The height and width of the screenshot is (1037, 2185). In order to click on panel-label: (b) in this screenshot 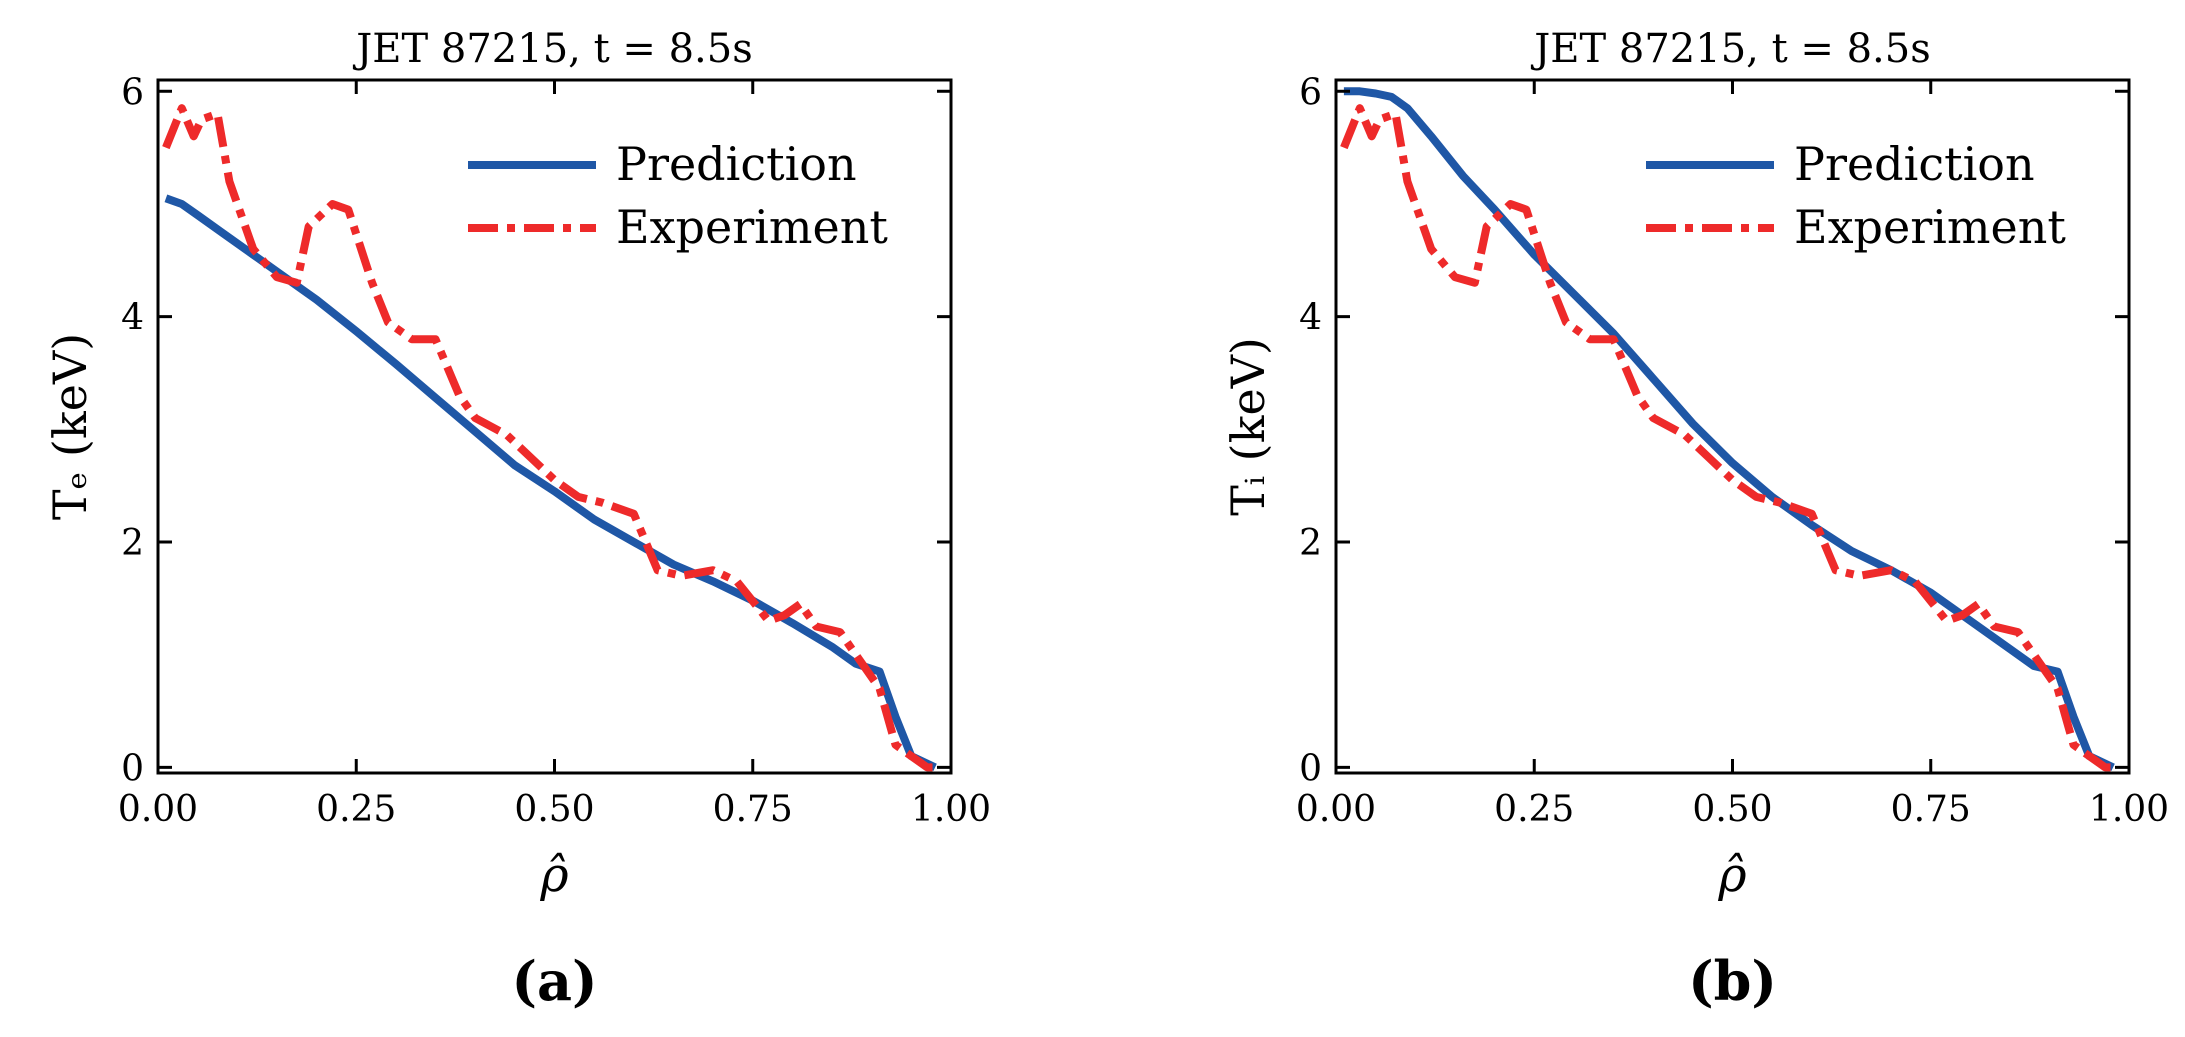, I will do `click(1732, 981)`.